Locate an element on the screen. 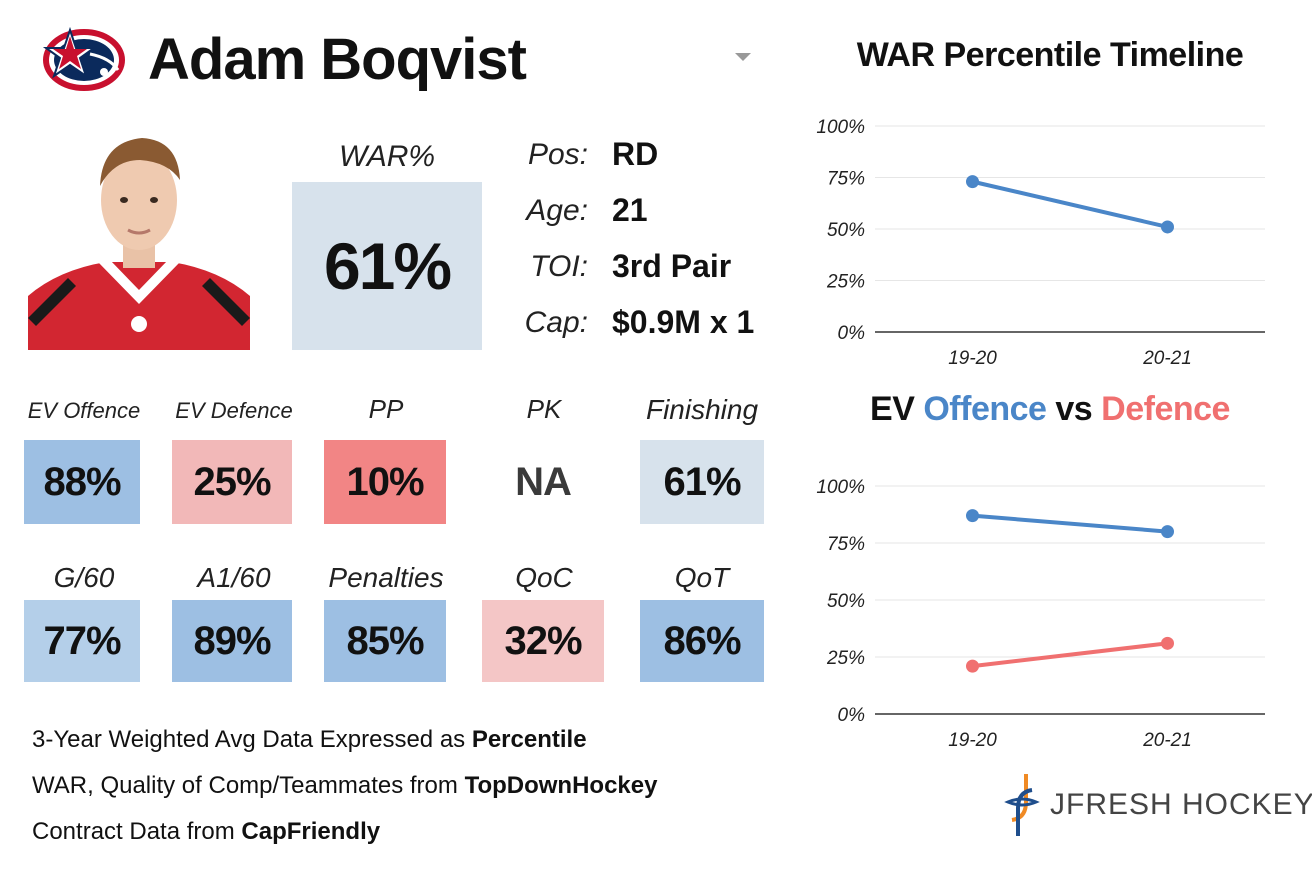 The width and height of the screenshot is (1312, 878). stat-value: 10% is located at coordinates (385, 481).